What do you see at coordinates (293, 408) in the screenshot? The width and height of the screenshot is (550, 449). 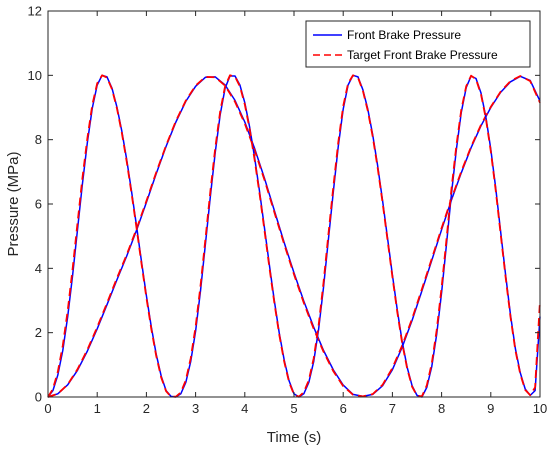 I see `x-tick-label: 5` at bounding box center [293, 408].